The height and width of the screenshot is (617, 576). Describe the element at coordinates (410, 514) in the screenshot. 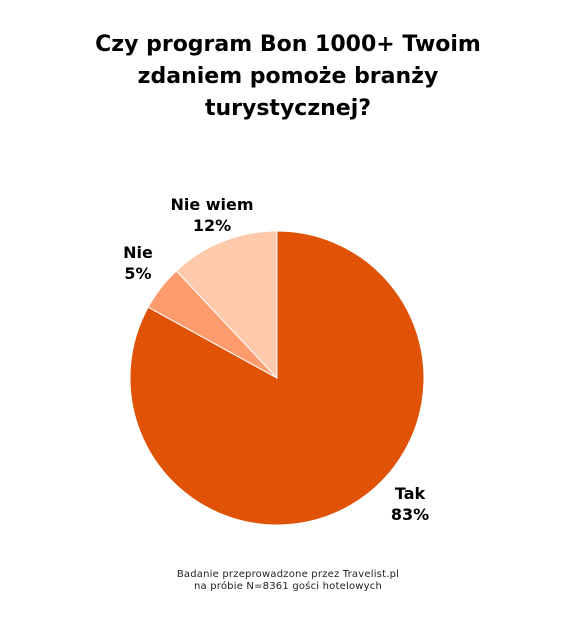

I see `slice-label-tak-value: 83%` at that location.